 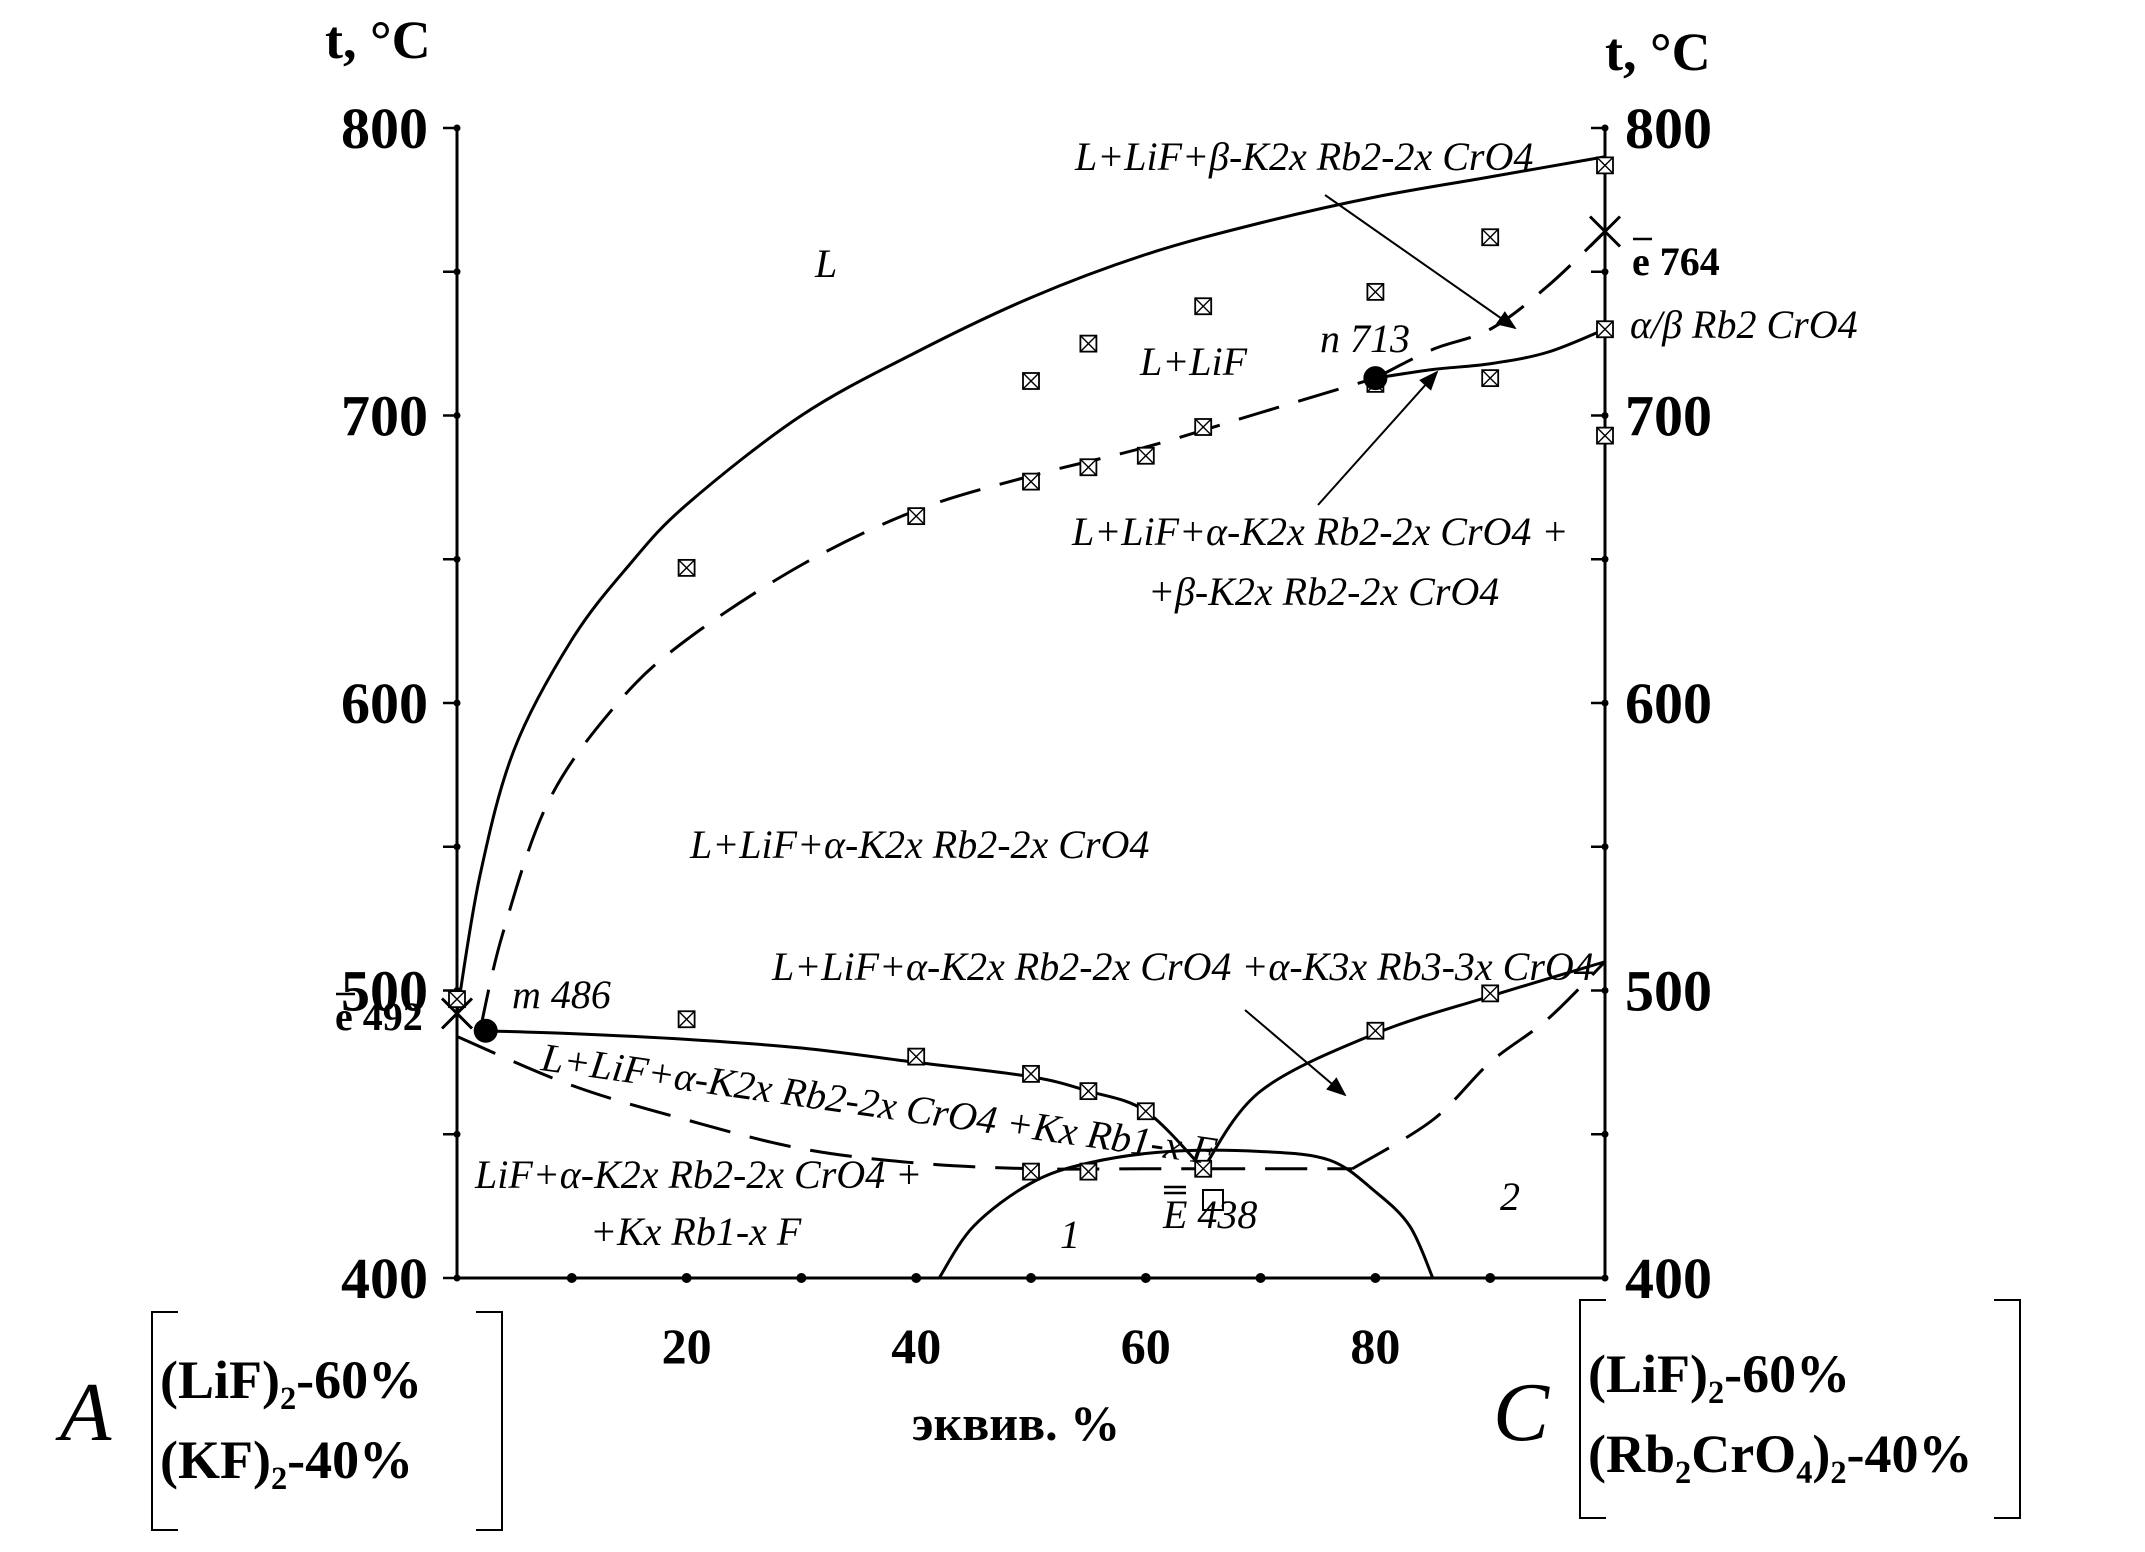 I want to click on right-y-tick-labels: 400 500 600 700 800, so click(x=1668, y=703).